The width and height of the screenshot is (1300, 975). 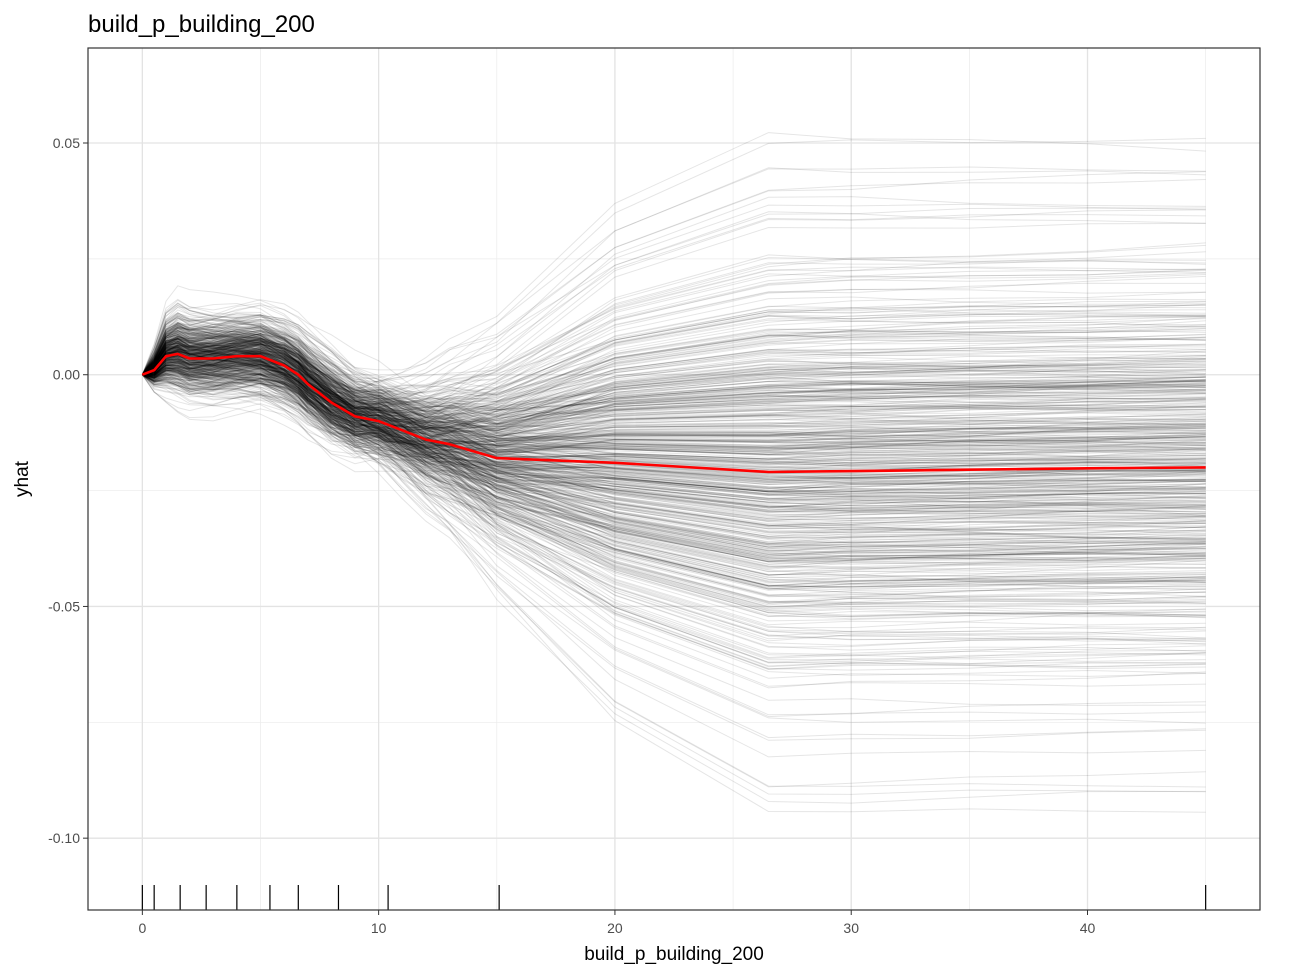 What do you see at coordinates (64, 838) in the screenshot?
I see `y-tick-label: -0.10` at bounding box center [64, 838].